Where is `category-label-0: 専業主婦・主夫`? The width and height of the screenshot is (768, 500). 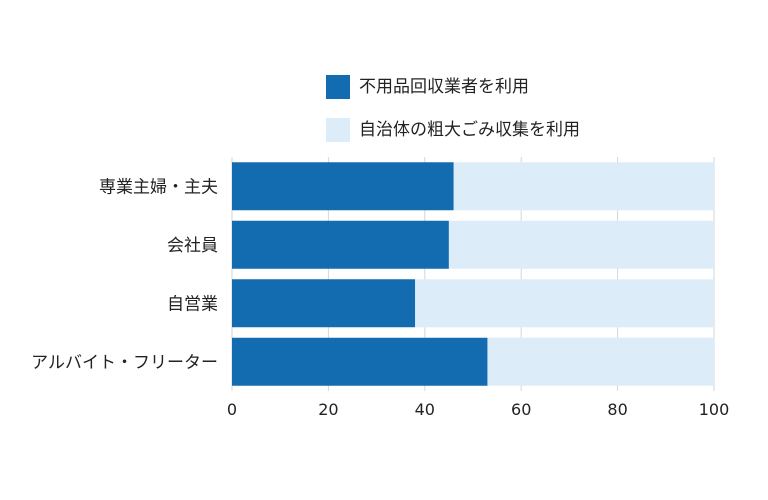 category-label-0: 専業主婦・主夫 is located at coordinates (158, 187).